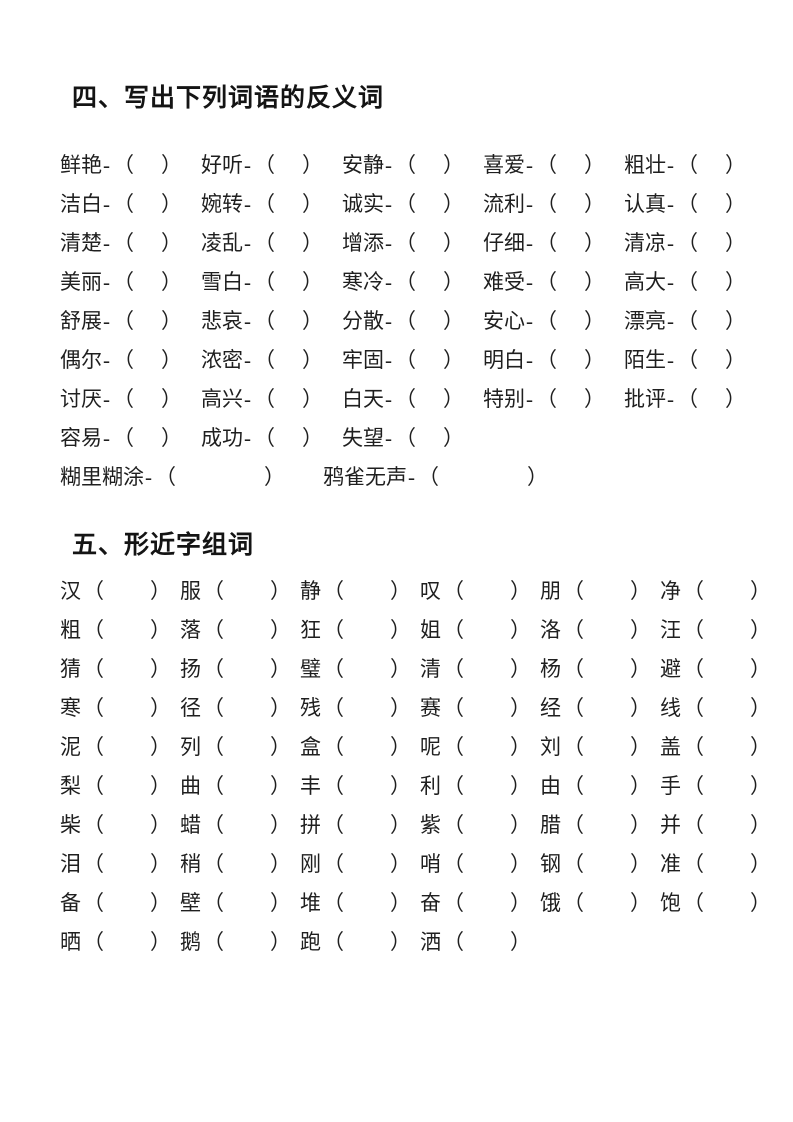 This screenshot has width=793, height=1122. I want to click on prompt-word: 呢, so click(430, 747).